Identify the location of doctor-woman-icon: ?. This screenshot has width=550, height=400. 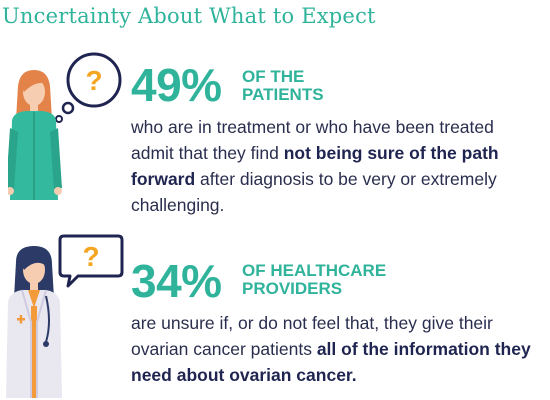
(65, 316).